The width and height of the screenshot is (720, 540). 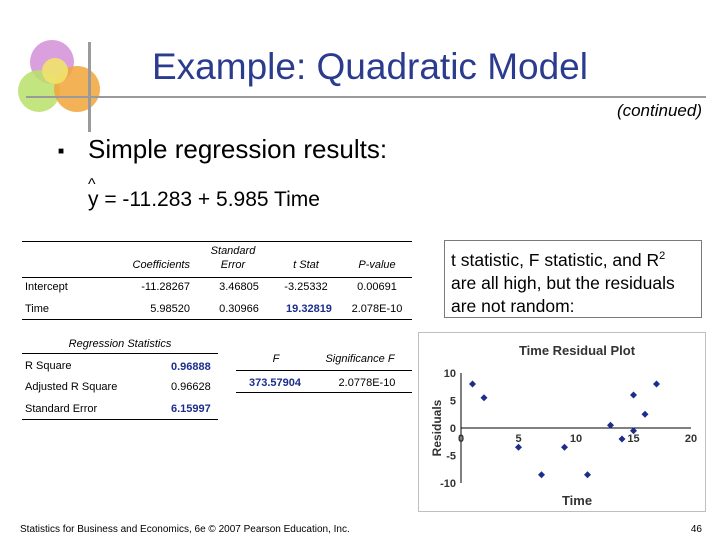 What do you see at coordinates (448, 484) in the screenshot?
I see `y-tick-label: -10` at bounding box center [448, 484].